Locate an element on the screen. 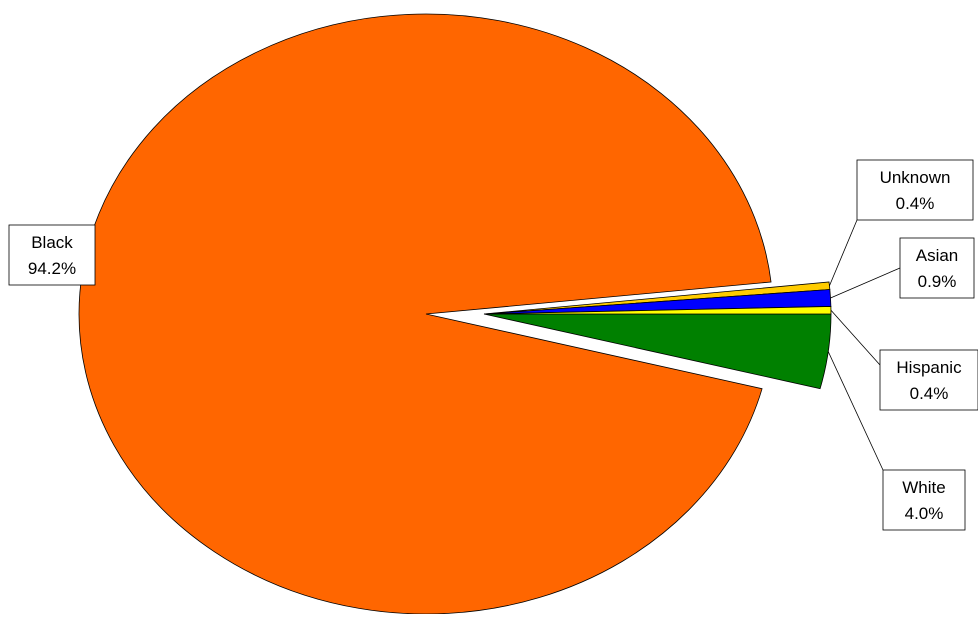 This screenshot has width=978, height=619. data-label-value-black: 94.2% is located at coordinates (52, 268).